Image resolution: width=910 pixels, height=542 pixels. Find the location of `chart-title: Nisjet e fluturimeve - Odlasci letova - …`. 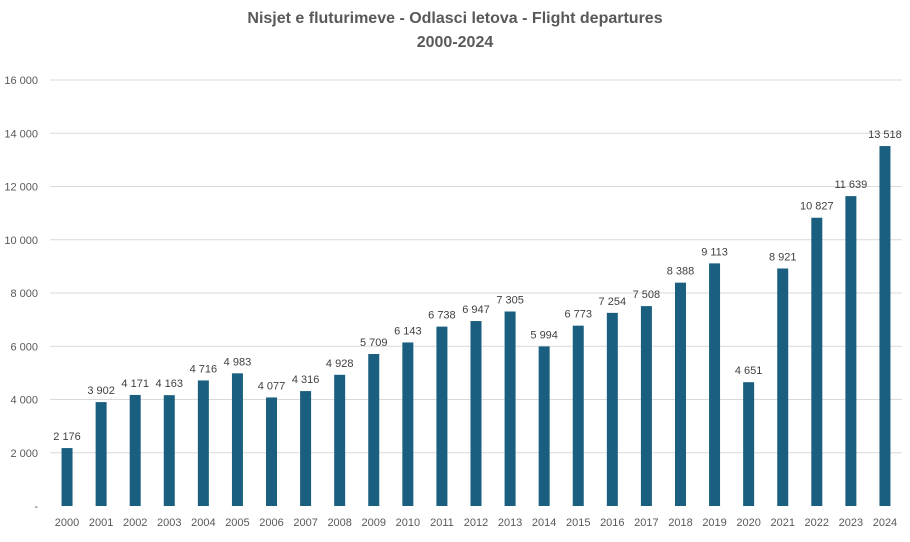

chart-title: Nisjet e fluturimeve - Odlasci letova - … is located at coordinates (455, 18).